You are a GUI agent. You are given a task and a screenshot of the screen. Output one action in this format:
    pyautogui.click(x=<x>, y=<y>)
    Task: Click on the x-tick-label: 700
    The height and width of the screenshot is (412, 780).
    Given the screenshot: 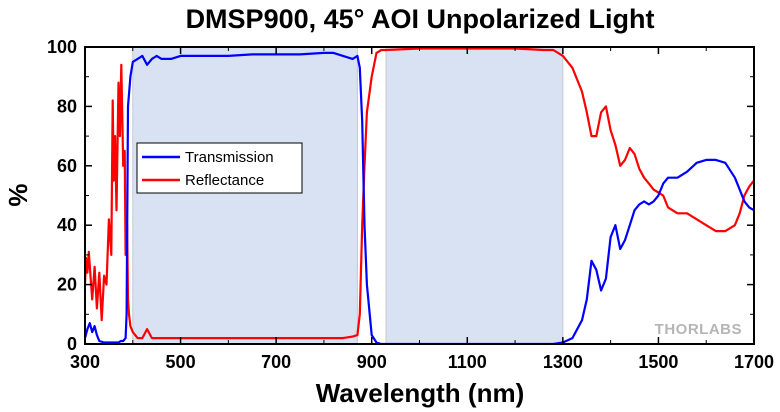 What is the action you would take?
    pyautogui.click(x=276, y=362)
    